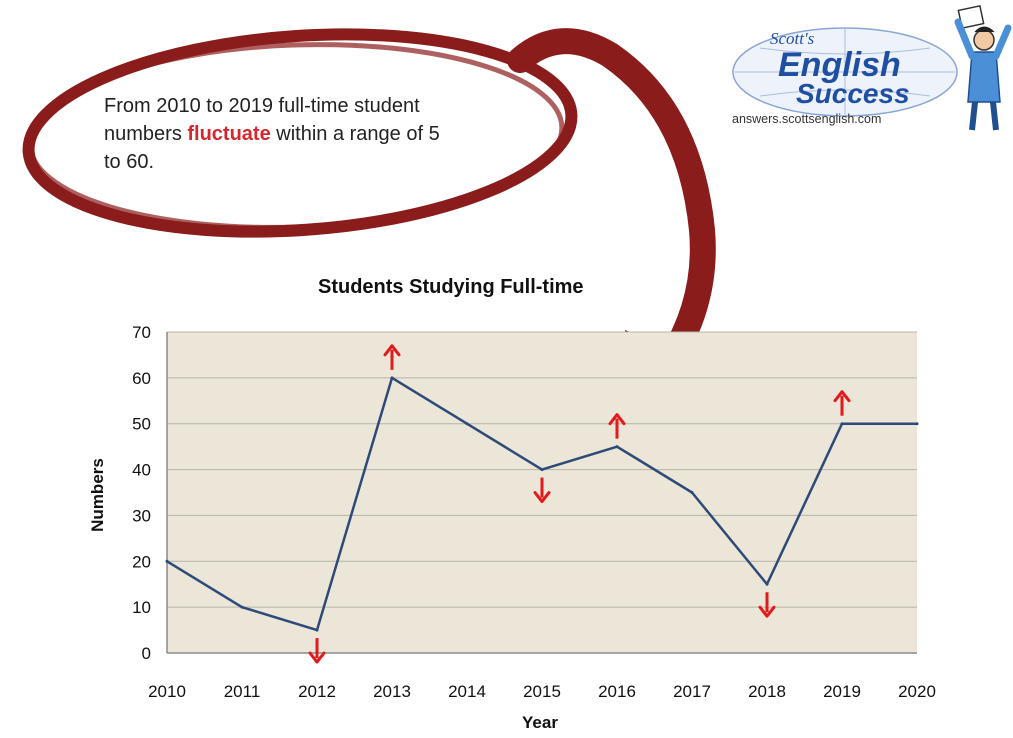 This screenshot has height=738, width=1013. What do you see at coordinates (141, 332) in the screenshot?
I see `y-tick-label: 70` at bounding box center [141, 332].